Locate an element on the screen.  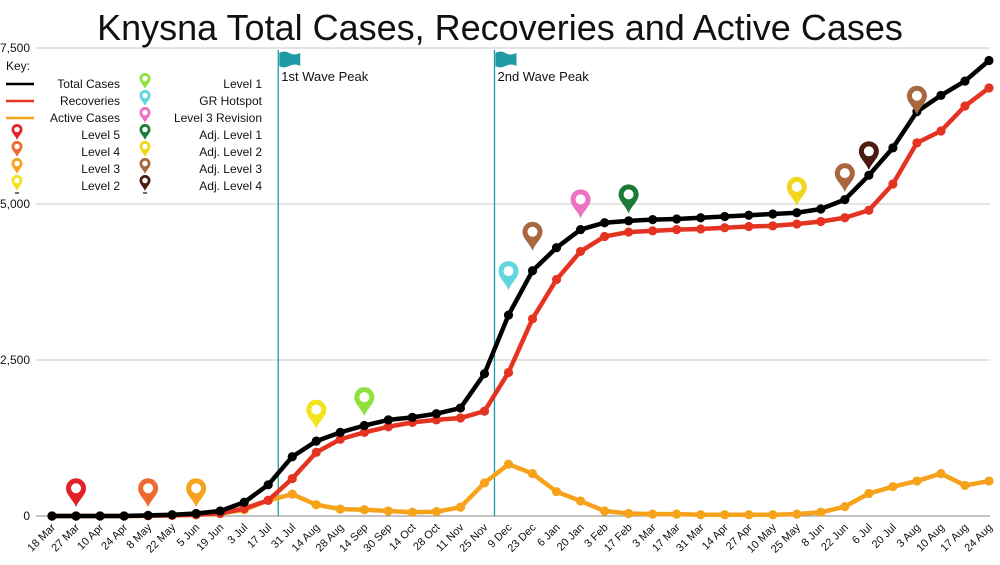
legend-label: Adj. Level 4 is located at coordinates (230, 186).